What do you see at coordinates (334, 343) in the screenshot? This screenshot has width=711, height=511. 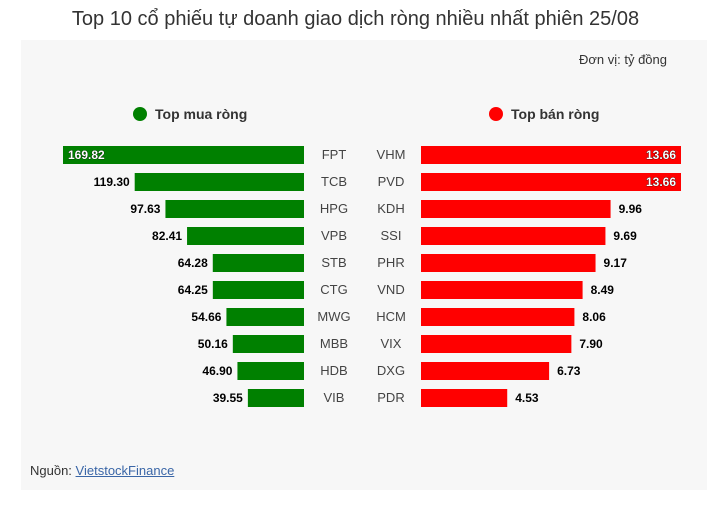 I see `buy-category-label: MBB` at bounding box center [334, 343].